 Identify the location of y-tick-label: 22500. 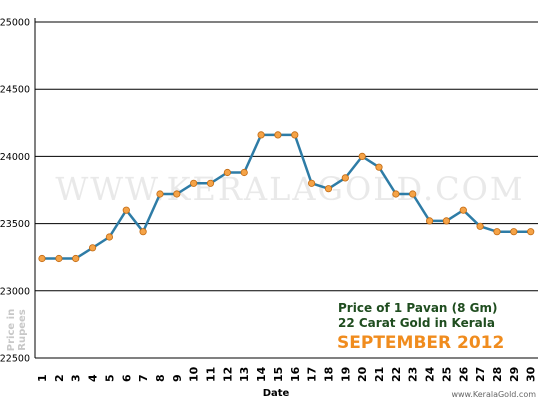
(15, 359).